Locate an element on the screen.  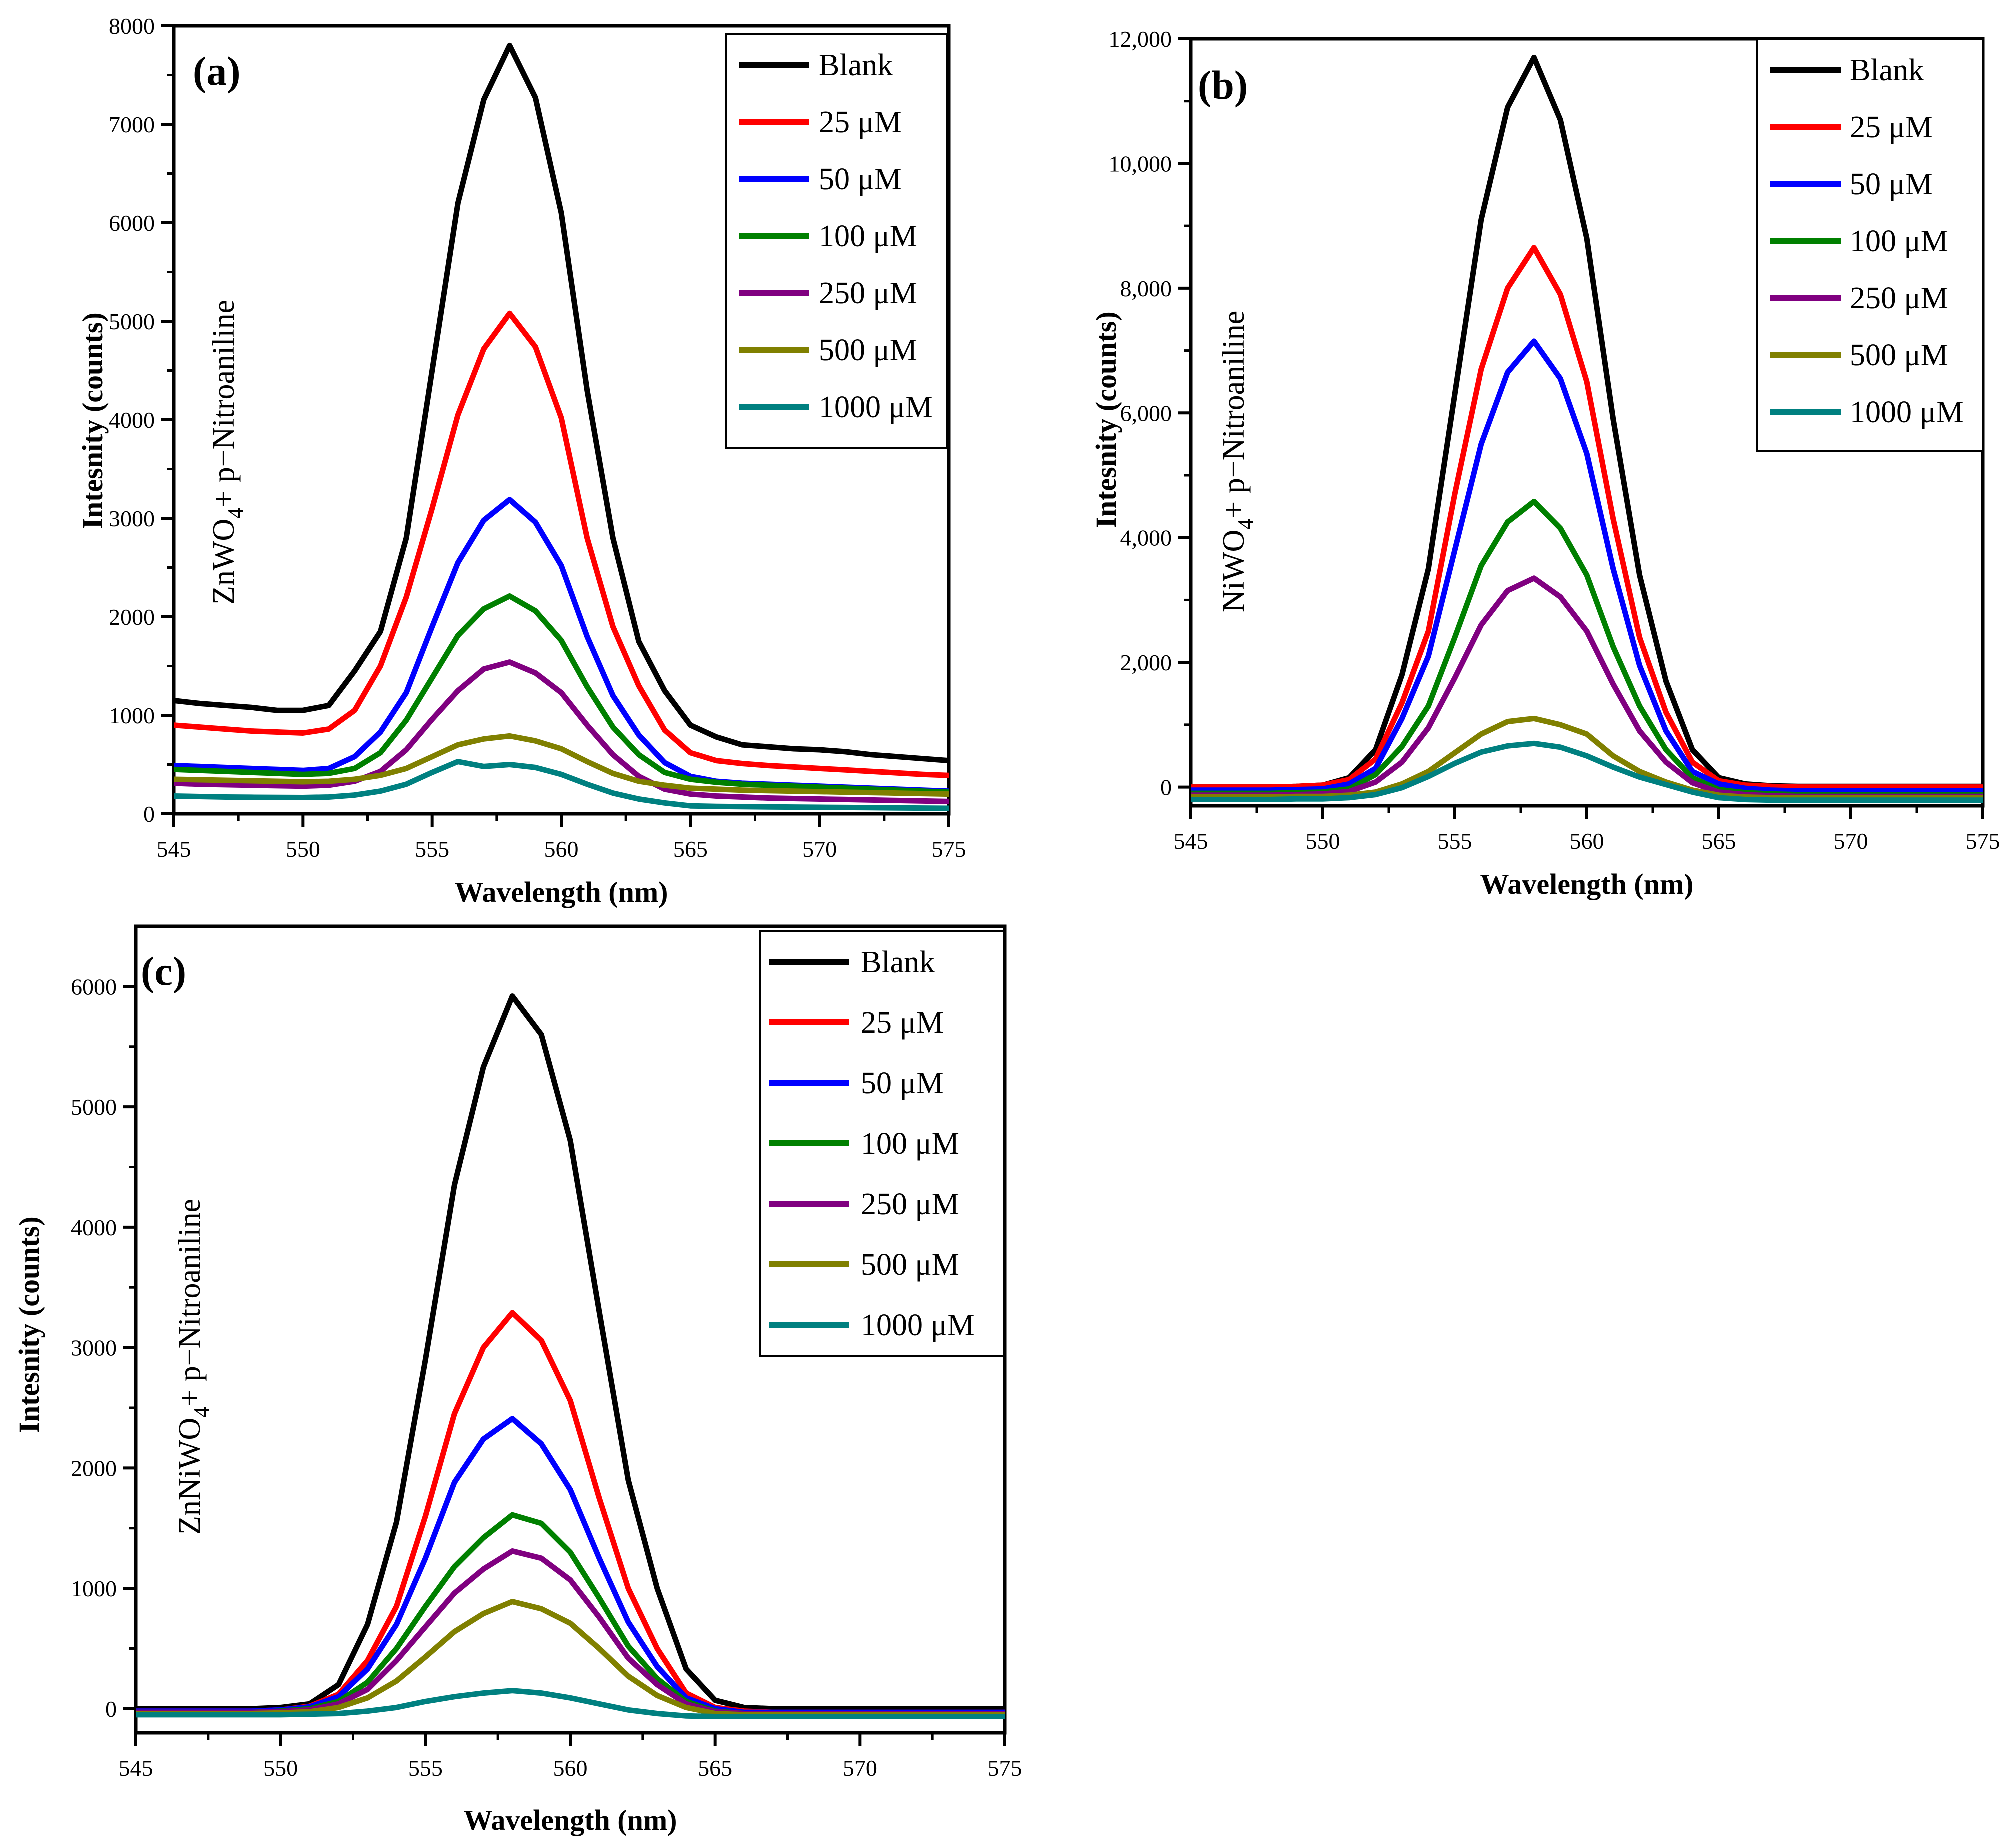
annotation-prefix: ZnNiWO is located at coordinates (190, 1477).